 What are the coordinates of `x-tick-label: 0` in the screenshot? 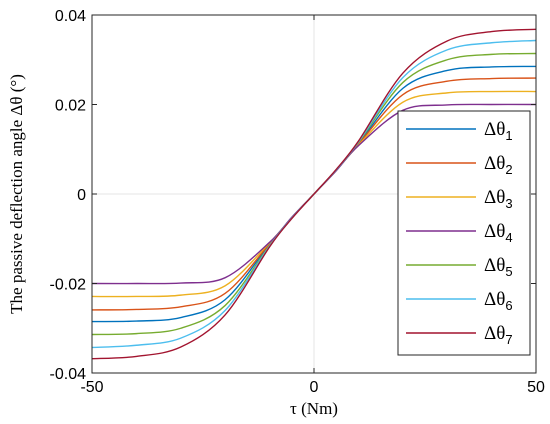 It's located at (314, 387).